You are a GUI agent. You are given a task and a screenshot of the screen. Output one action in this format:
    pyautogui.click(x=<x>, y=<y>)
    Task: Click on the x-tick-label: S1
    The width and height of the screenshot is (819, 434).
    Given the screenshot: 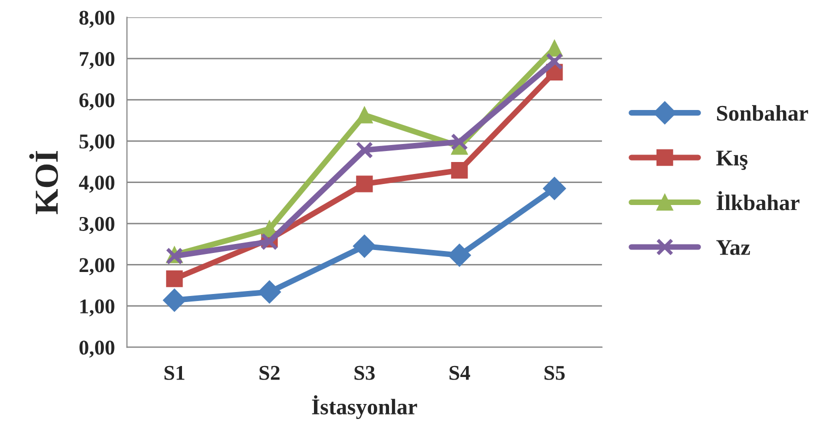 What is the action you would take?
    pyautogui.click(x=174, y=373)
    